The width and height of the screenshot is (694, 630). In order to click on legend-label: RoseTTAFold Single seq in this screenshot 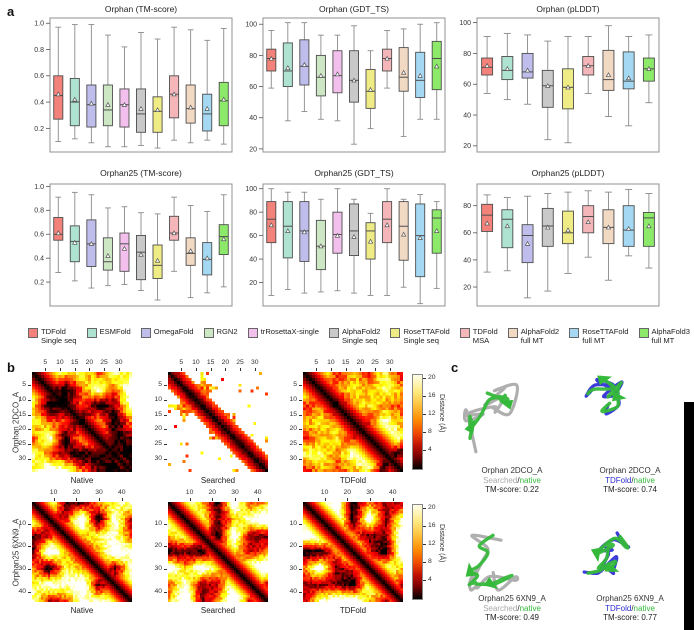, I will do `click(426, 336)`.